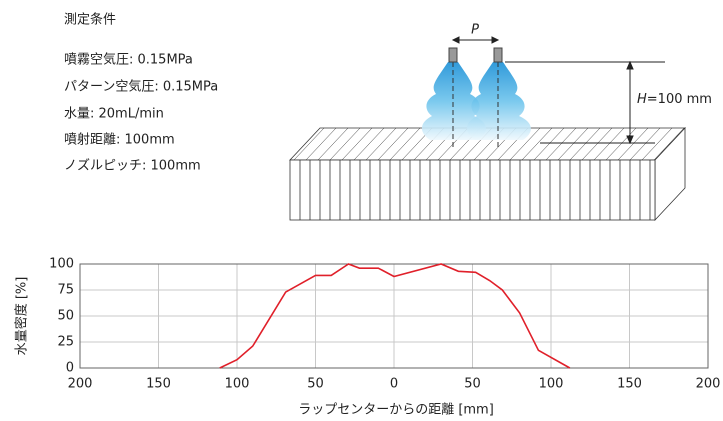 This screenshot has height=421, width=723. Describe the element at coordinates (114, 114) in the screenshot. I see `condition: 水量: 20mL/min` at that location.